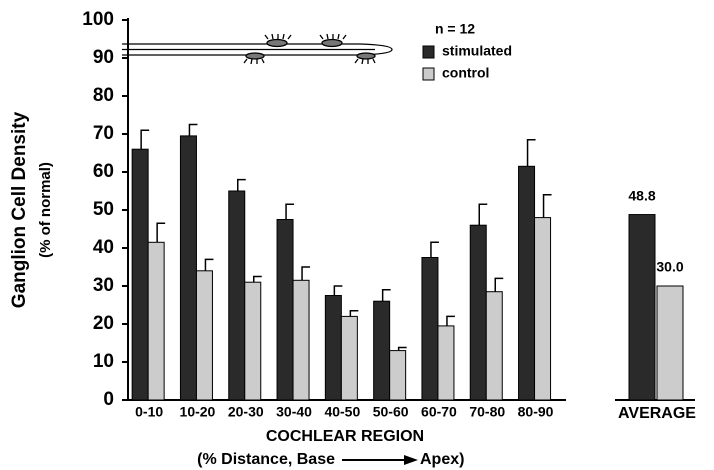  I want to click on value-label: 48.8, so click(641, 195).